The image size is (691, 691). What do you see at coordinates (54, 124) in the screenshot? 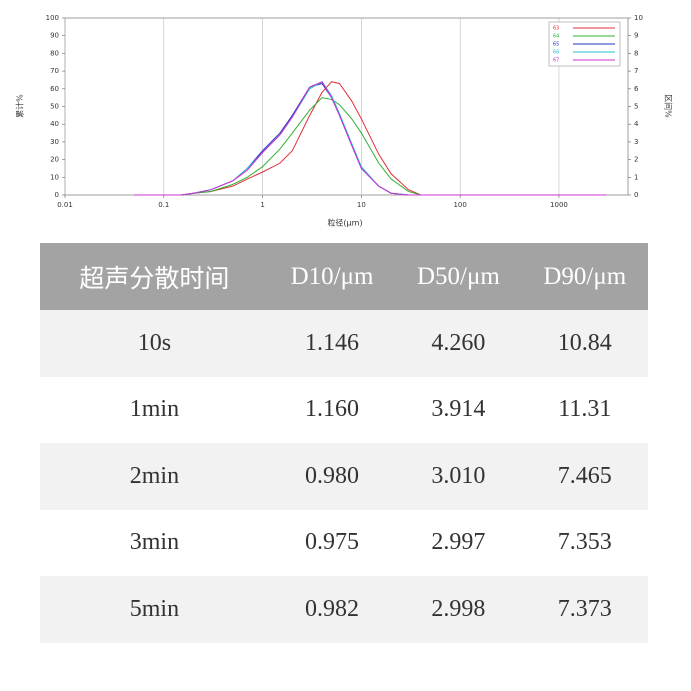
I see `y-tick-label: 40` at bounding box center [54, 124].